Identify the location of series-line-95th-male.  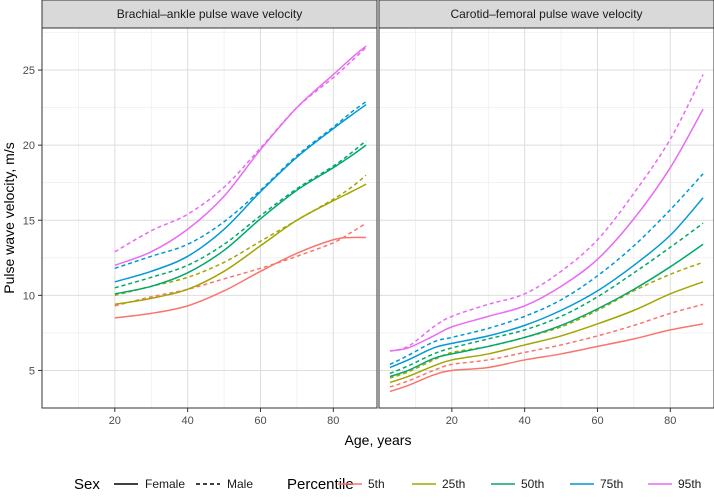
(240, 149).